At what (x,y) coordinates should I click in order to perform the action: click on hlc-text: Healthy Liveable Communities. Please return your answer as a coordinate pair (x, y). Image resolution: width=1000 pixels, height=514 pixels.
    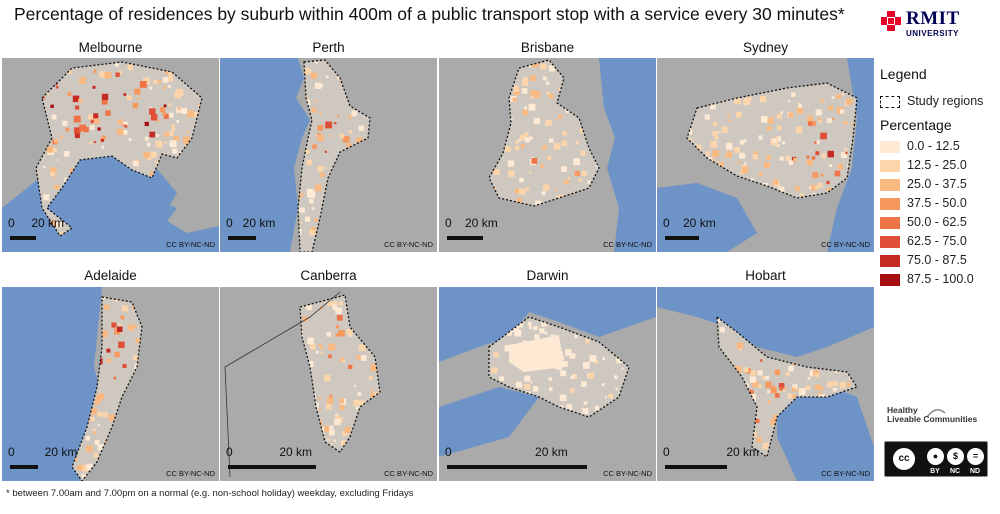
    Looking at the image, I should click on (932, 415).